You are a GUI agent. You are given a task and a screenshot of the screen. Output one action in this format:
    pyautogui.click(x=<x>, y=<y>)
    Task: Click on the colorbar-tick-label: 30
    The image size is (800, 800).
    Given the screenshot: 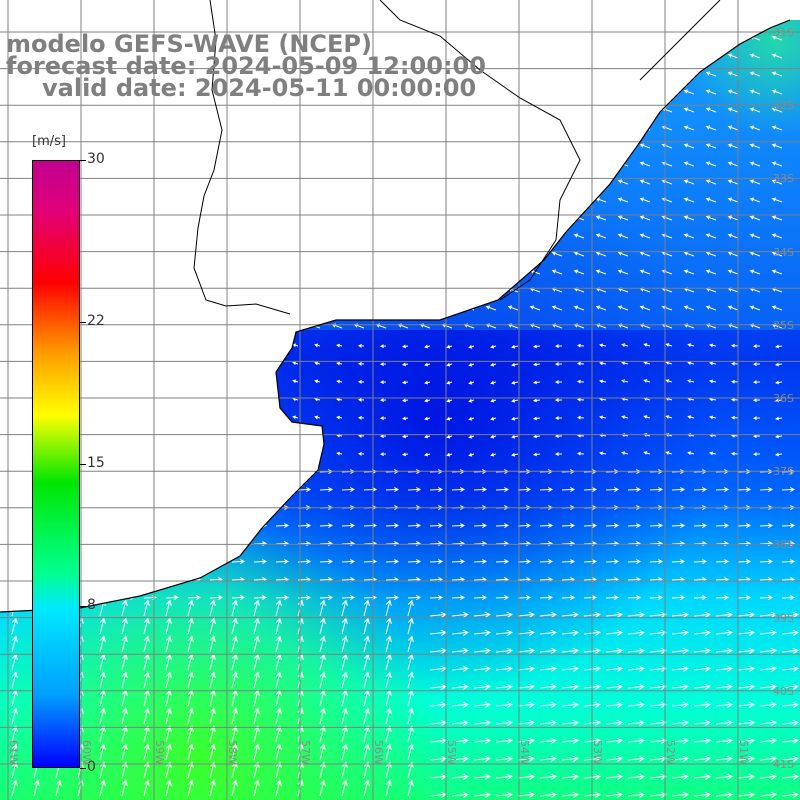 What is the action you would take?
    pyautogui.click(x=96, y=159)
    